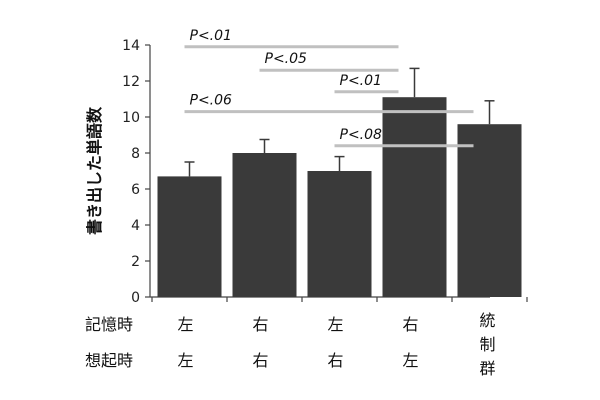 The image size is (600, 400). Describe the element at coordinates (135, 190) in the screenshot. I see `y-tick-label: 6` at that location.